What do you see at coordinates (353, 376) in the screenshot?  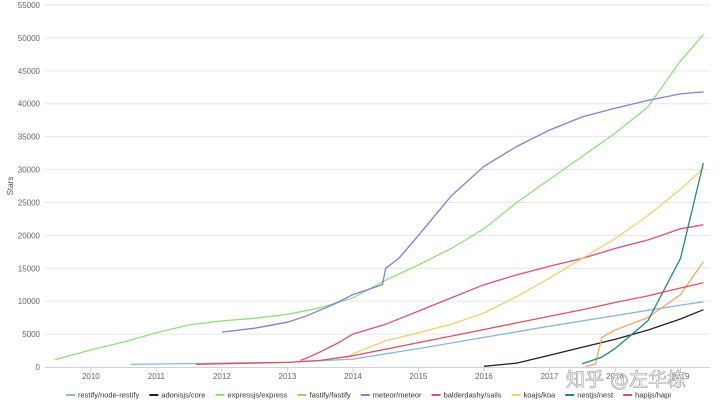 I see `x-tick-label: 2014` at bounding box center [353, 376].